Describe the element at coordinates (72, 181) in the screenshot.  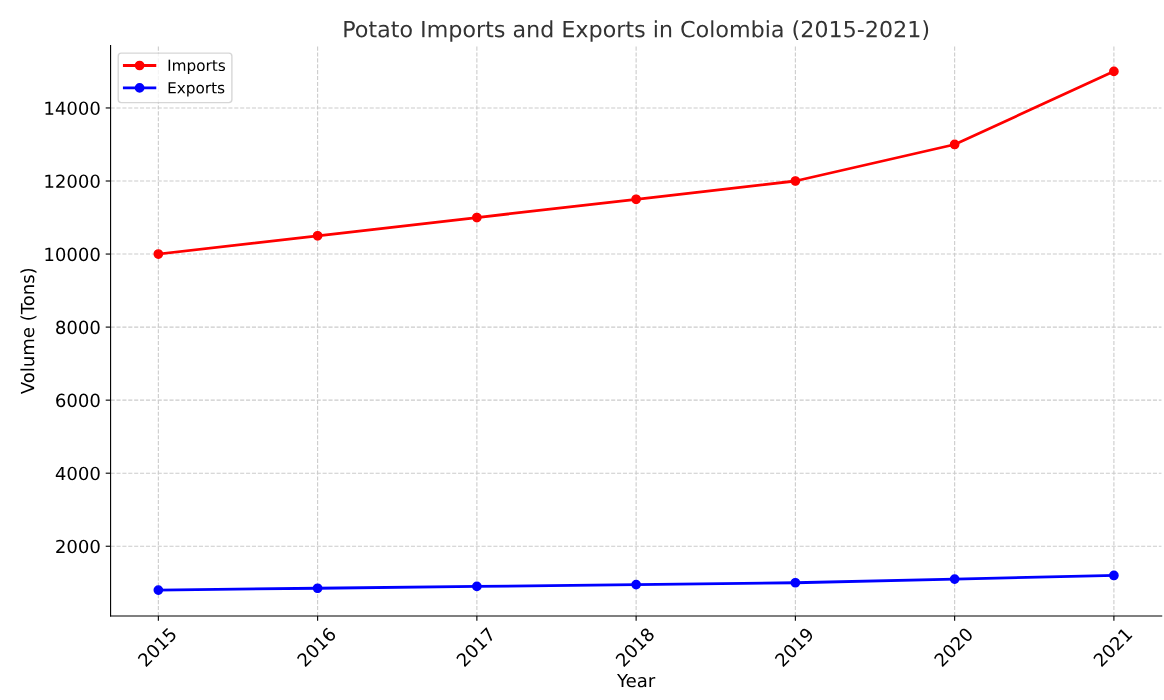
I see `y-tick-label: 12000` at that location.